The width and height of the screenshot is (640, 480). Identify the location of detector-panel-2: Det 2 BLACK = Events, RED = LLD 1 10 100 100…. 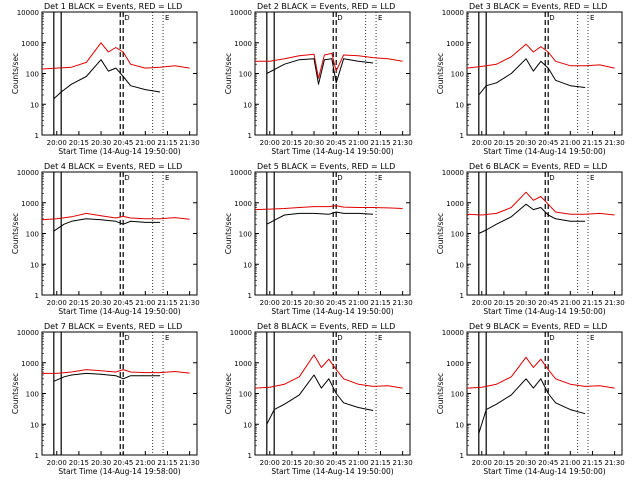
(318, 79).